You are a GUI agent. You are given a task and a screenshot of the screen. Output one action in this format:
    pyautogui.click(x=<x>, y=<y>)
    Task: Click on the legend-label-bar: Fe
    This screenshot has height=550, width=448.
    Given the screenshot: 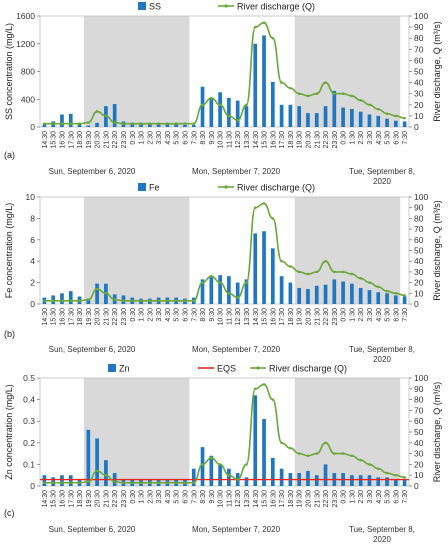 What is the action you would take?
    pyautogui.click(x=154, y=188)
    